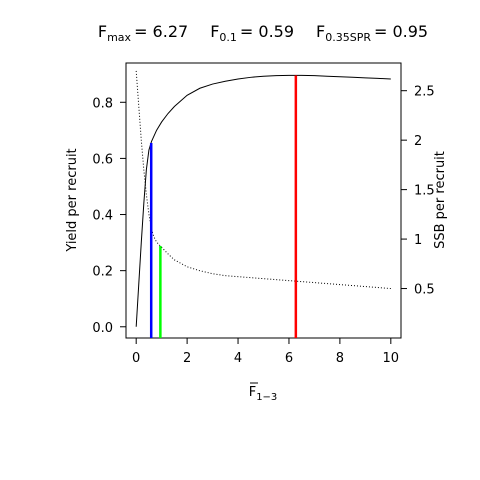 This screenshot has width=480, height=480. I want to click on y-right-tick-label: 2.5, so click(424, 92).